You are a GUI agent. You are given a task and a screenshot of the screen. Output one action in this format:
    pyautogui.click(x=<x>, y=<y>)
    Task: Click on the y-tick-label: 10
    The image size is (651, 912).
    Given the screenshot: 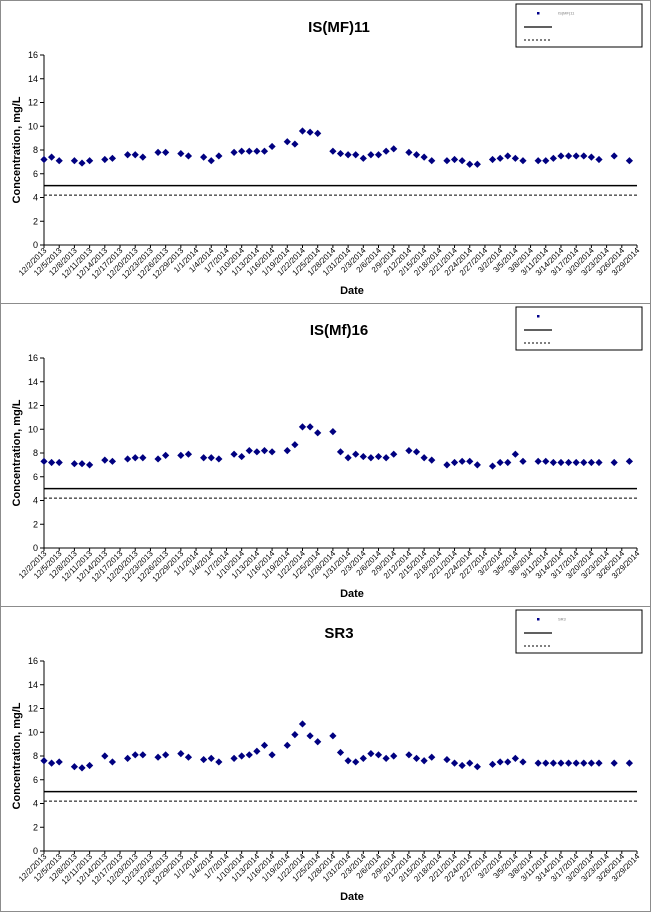 What is the action you would take?
    pyautogui.click(x=33, y=732)
    